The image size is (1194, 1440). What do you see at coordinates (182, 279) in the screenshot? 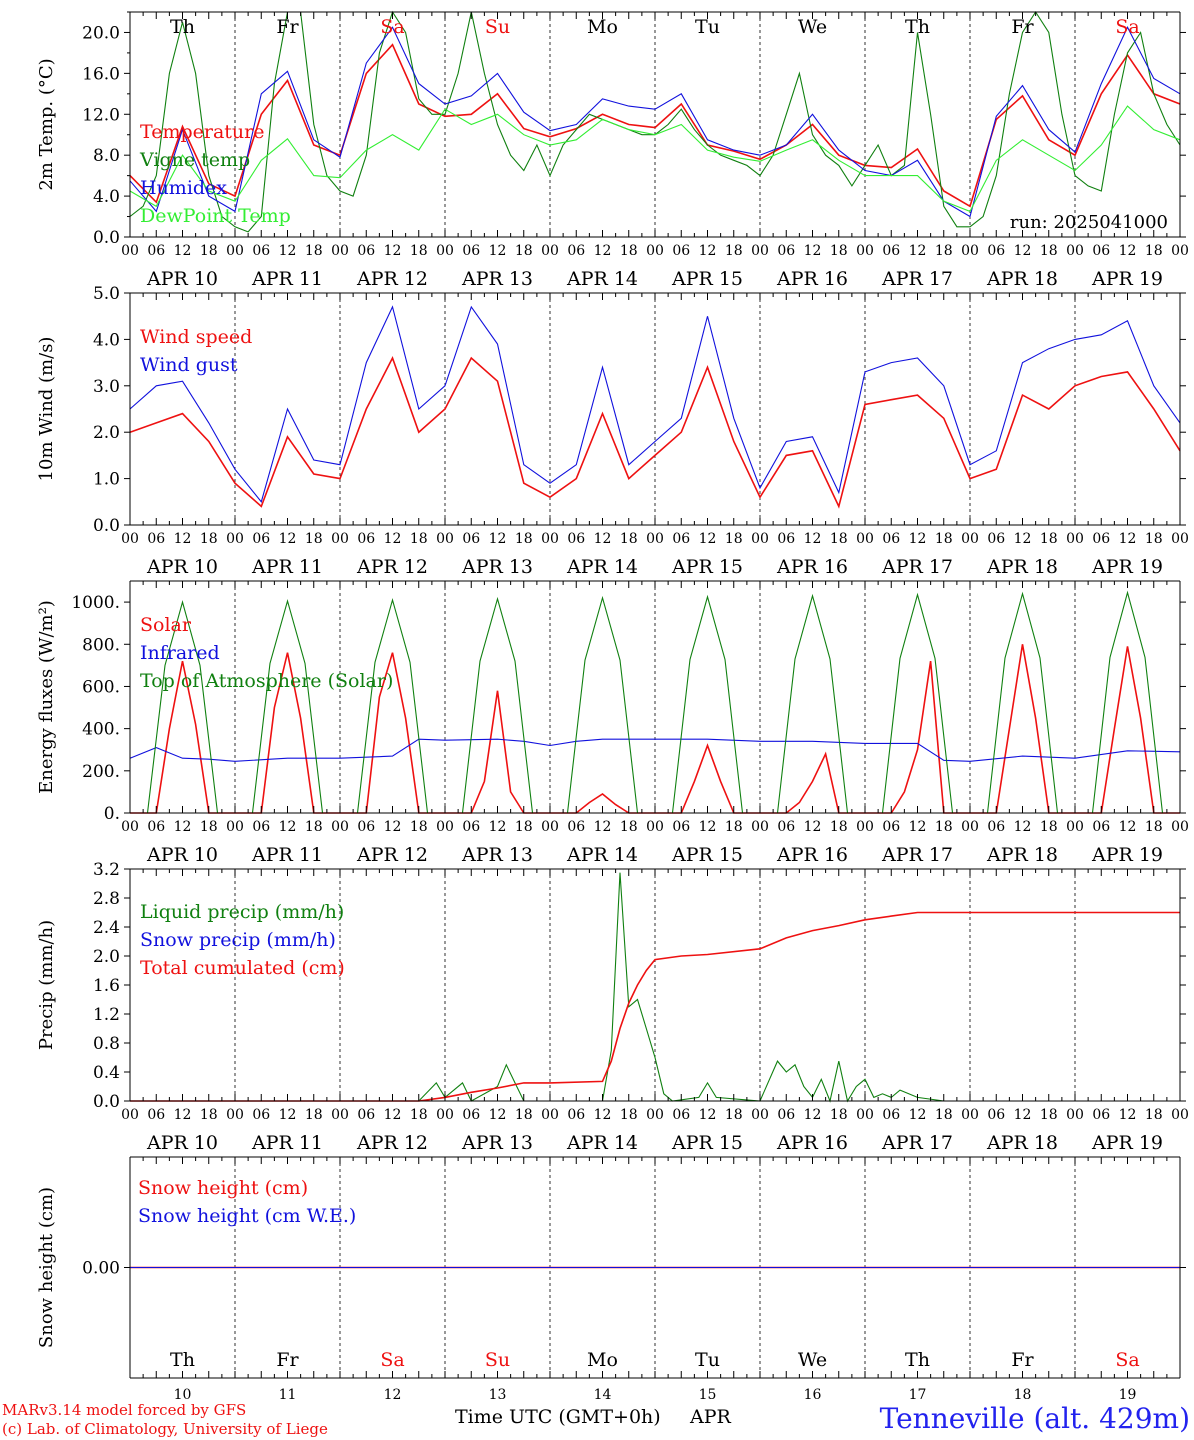
I see `temp-date-label: APR 10` at bounding box center [182, 279].